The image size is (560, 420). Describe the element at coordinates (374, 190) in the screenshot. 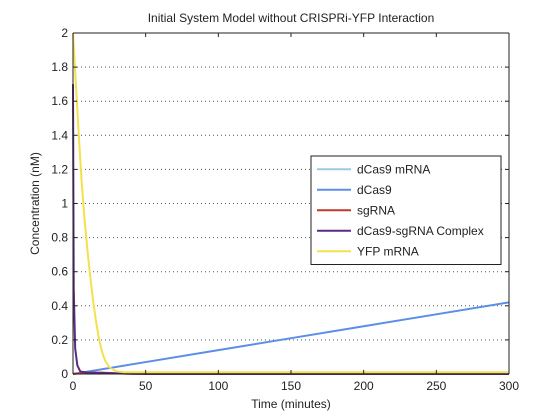

I see `legend-label: dCas9` at that location.